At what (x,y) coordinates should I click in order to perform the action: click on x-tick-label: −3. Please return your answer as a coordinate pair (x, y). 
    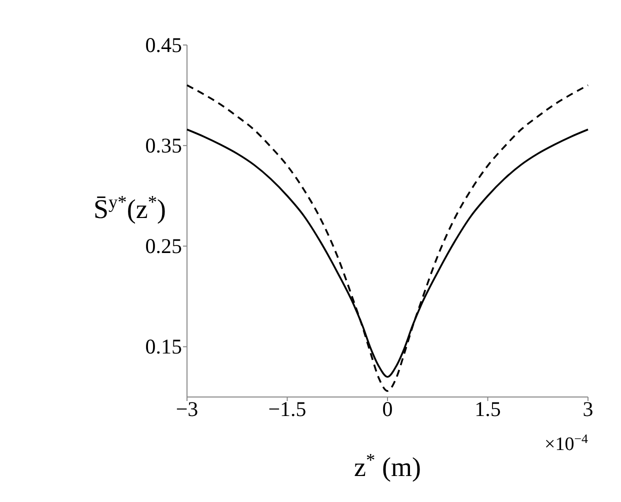
    Looking at the image, I should click on (187, 409).